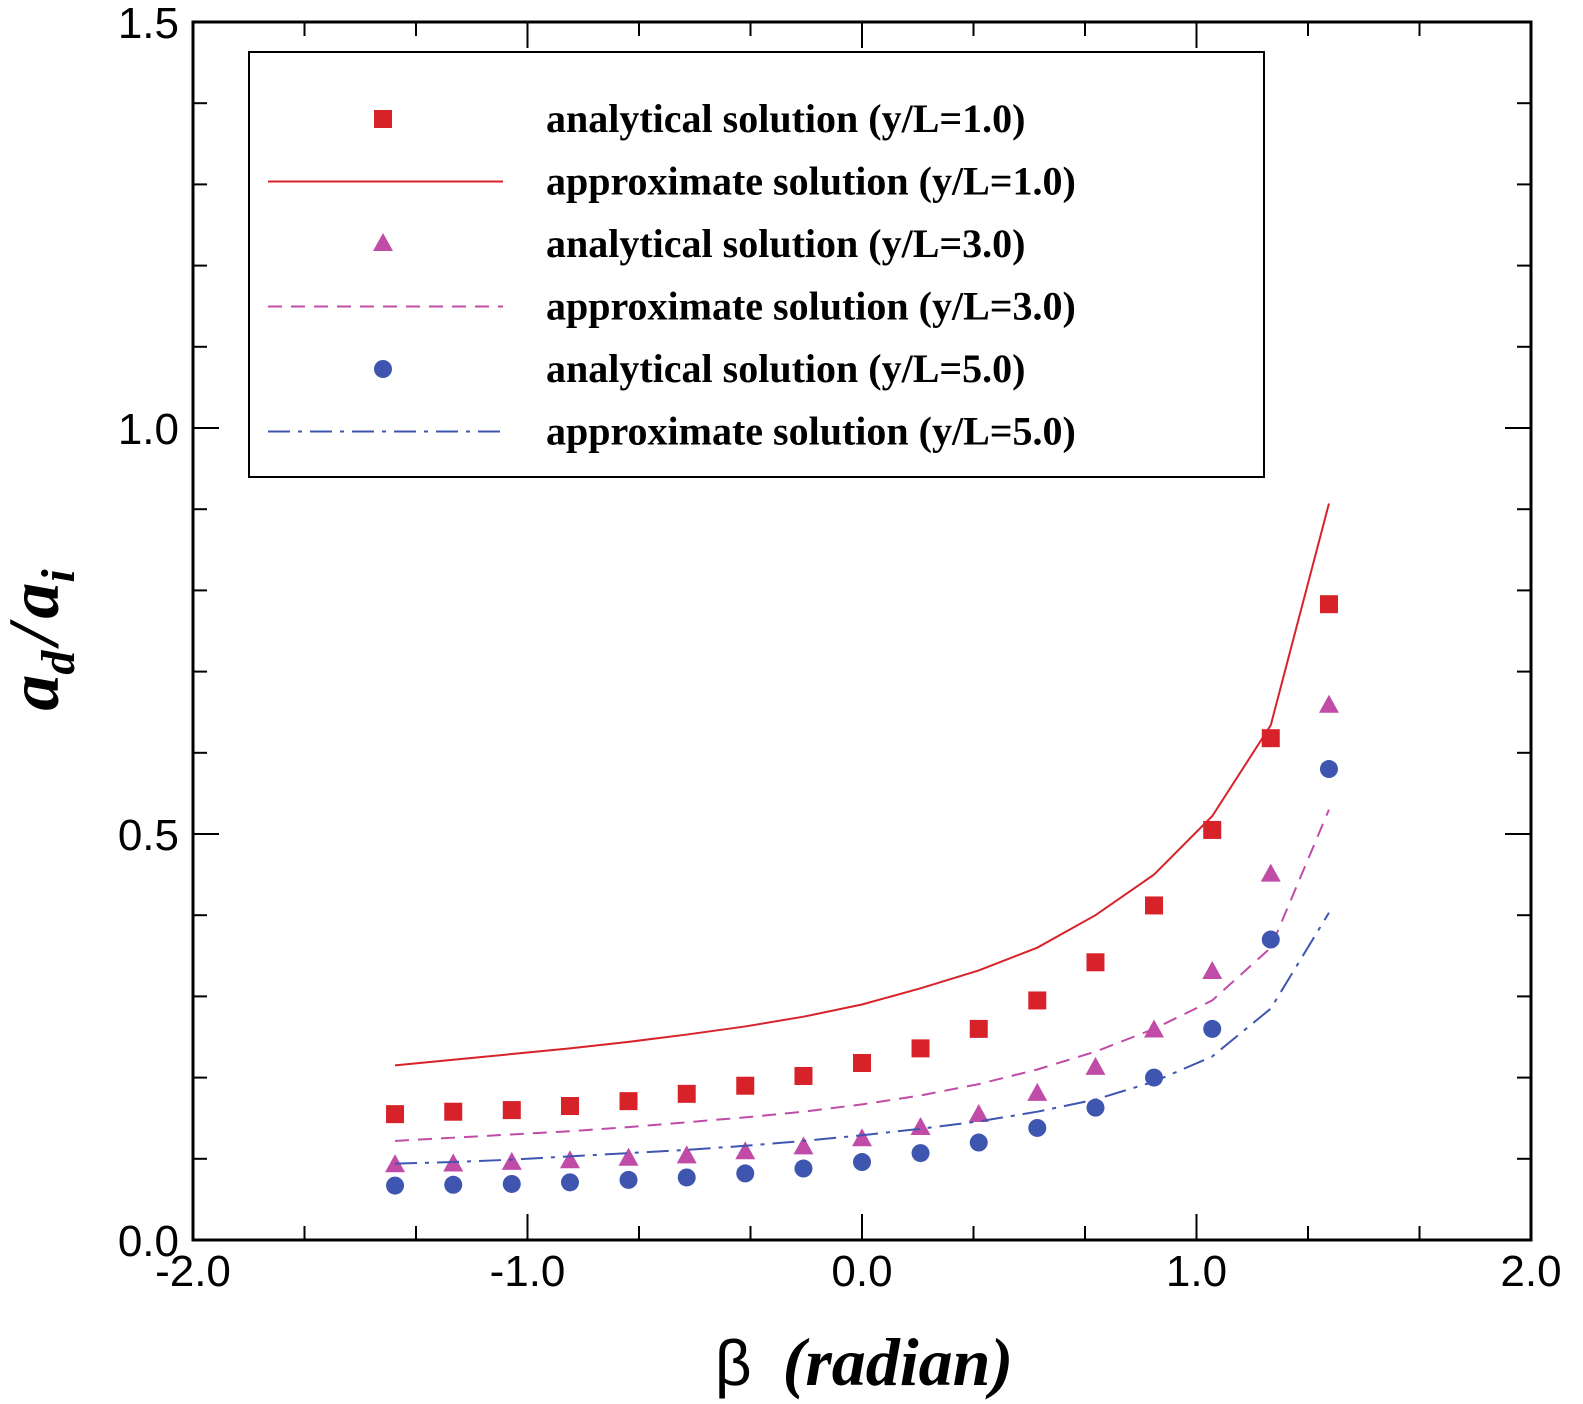 This screenshot has width=1583, height=1404. I want to click on x-tick-label: -2.0, so click(193, 1271).